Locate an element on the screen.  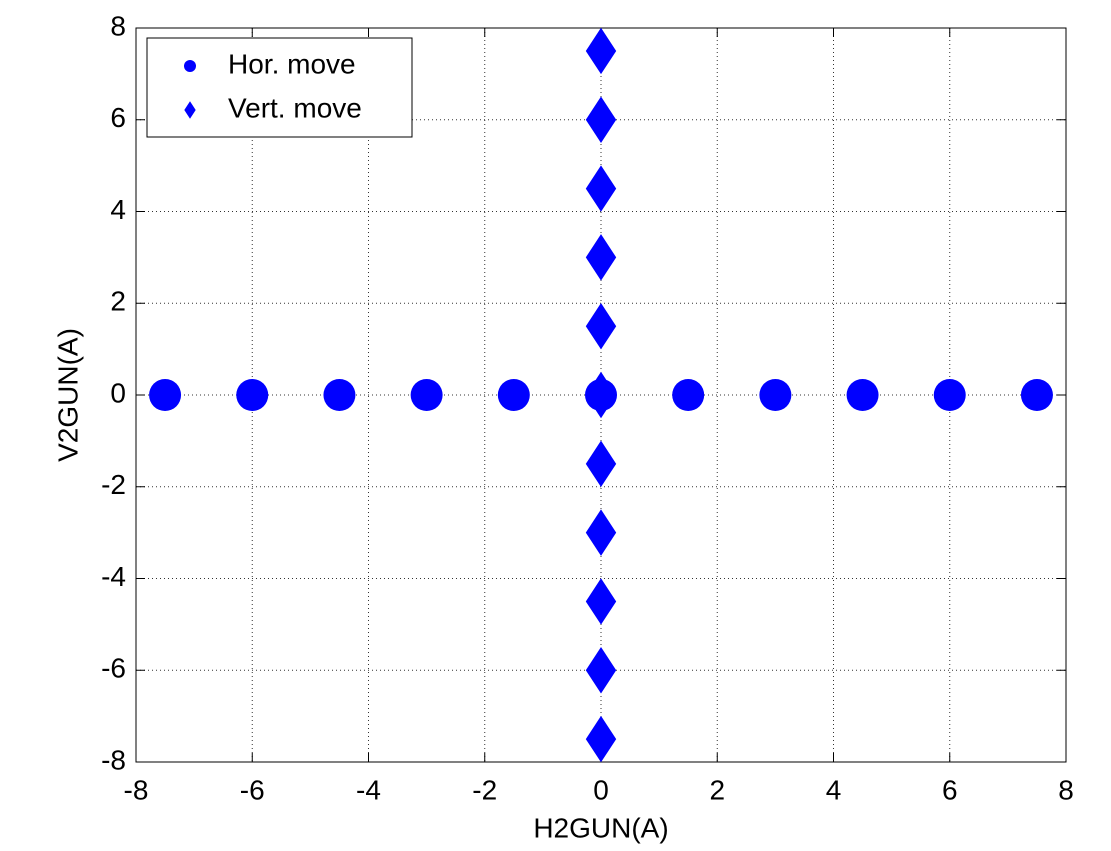
x-tick-label: -2 is located at coordinates (484, 789).